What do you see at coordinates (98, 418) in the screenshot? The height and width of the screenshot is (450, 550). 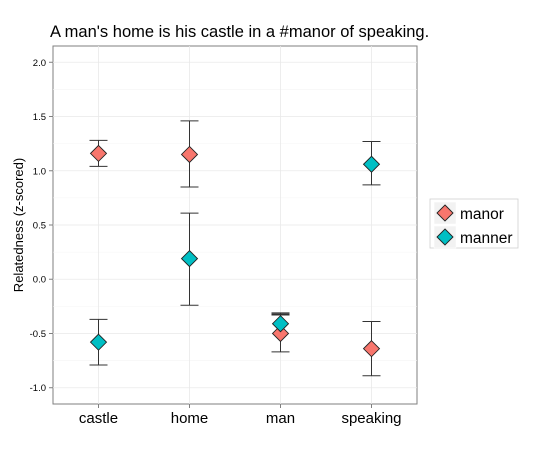 I see `x-tick-label: castle` at bounding box center [98, 418].